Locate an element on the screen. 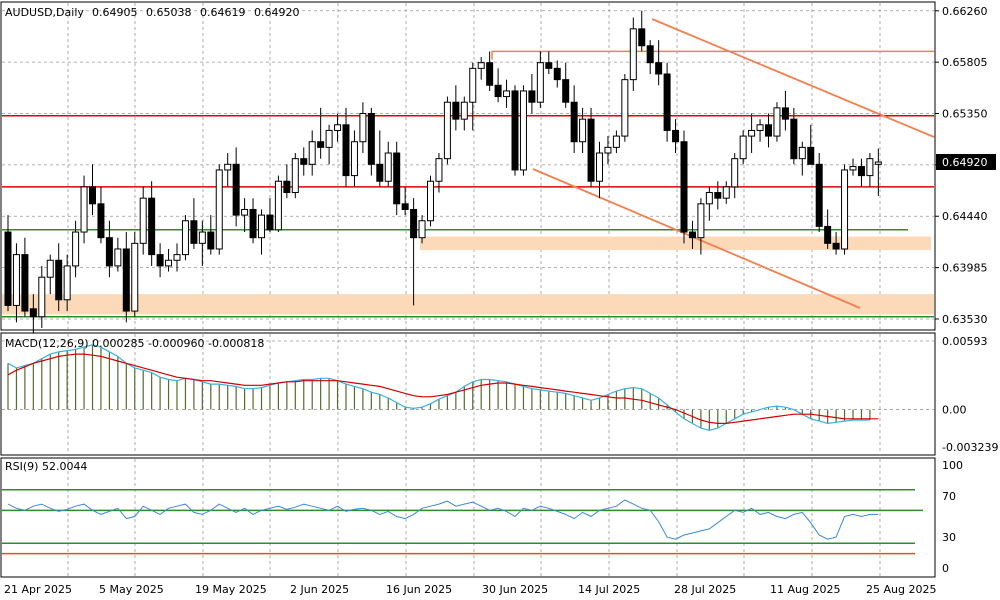  price-tick-label: 0.65350 is located at coordinates (965, 114).